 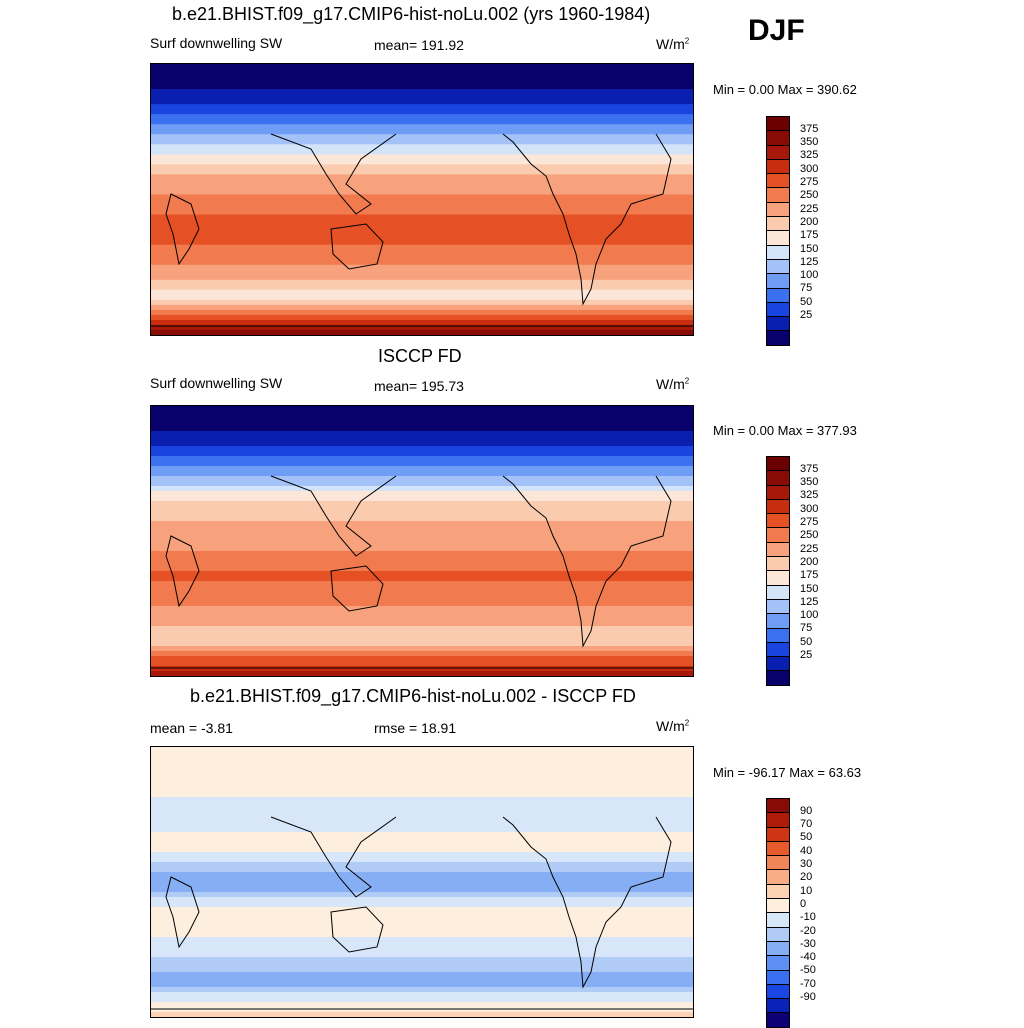 What do you see at coordinates (809, 128) in the screenshot?
I see `colorbar-tick-label: 375` at bounding box center [809, 128].